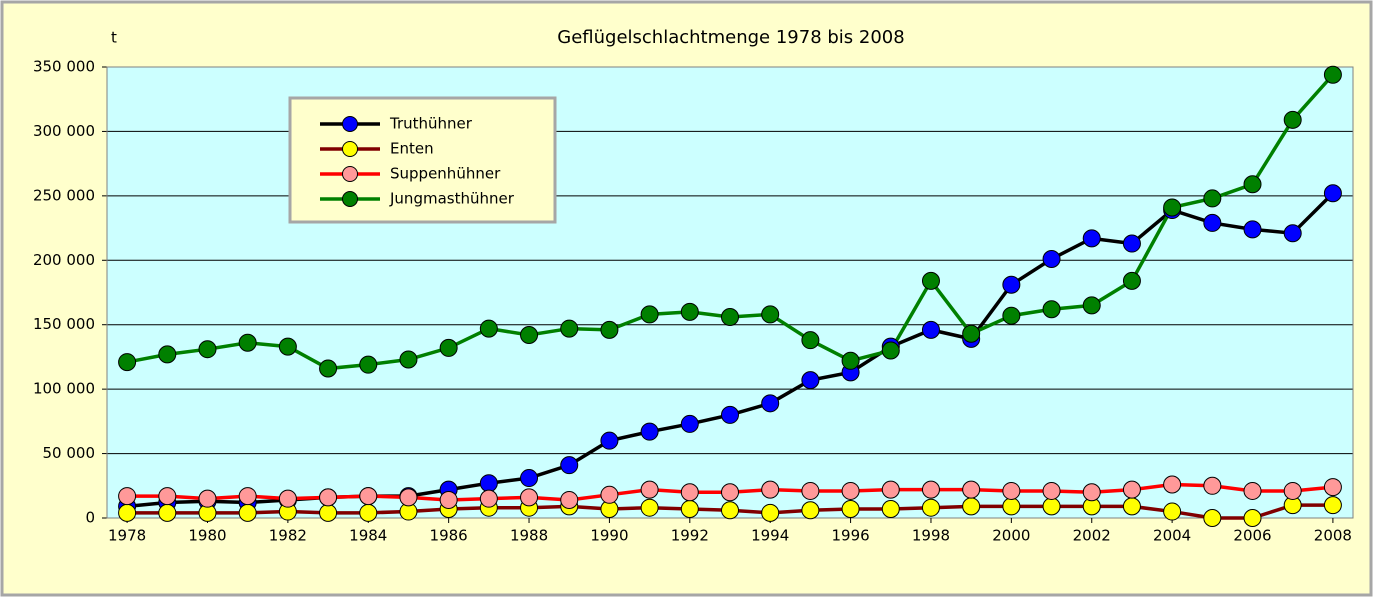  I want to click on chart-title: Geflügelschlachtmenge 1978 bis 2008, so click(730, 37).